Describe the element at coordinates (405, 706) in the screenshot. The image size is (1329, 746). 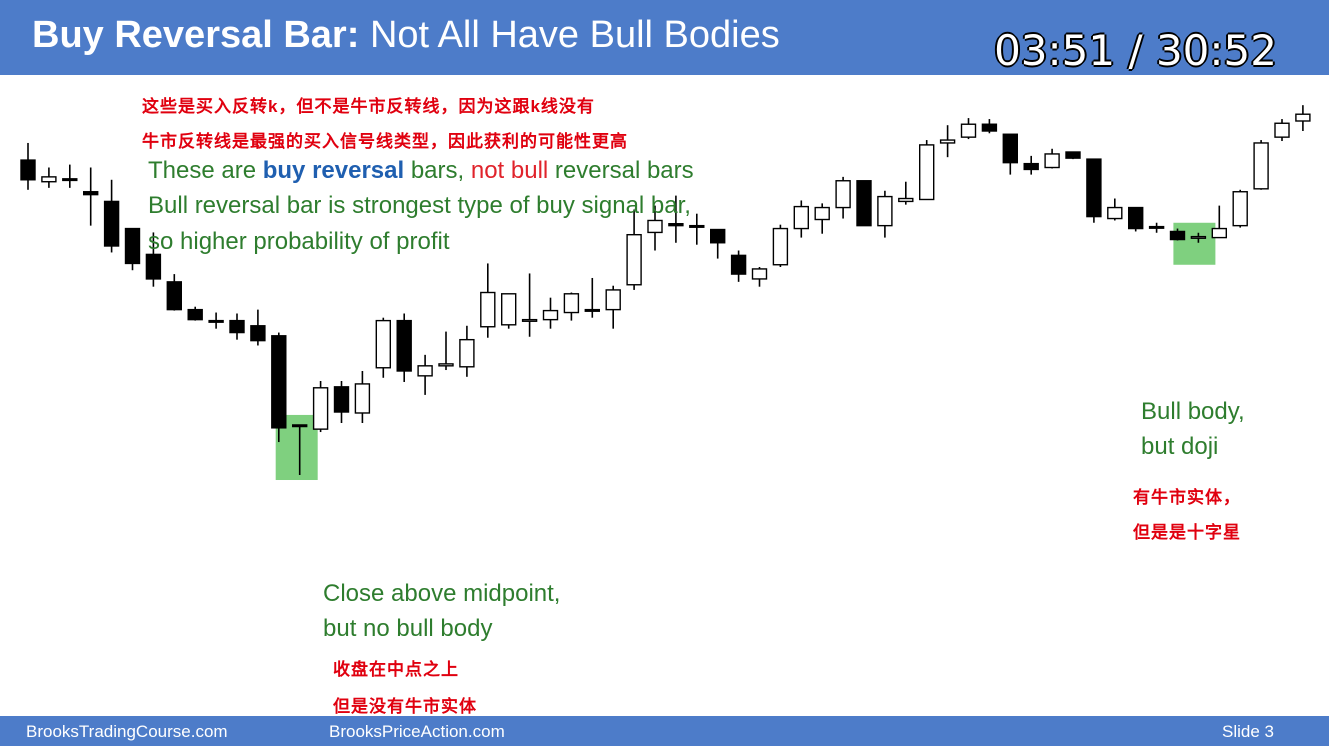
I see `annotation-left-cn2: 但是没有牛市实体` at that location.